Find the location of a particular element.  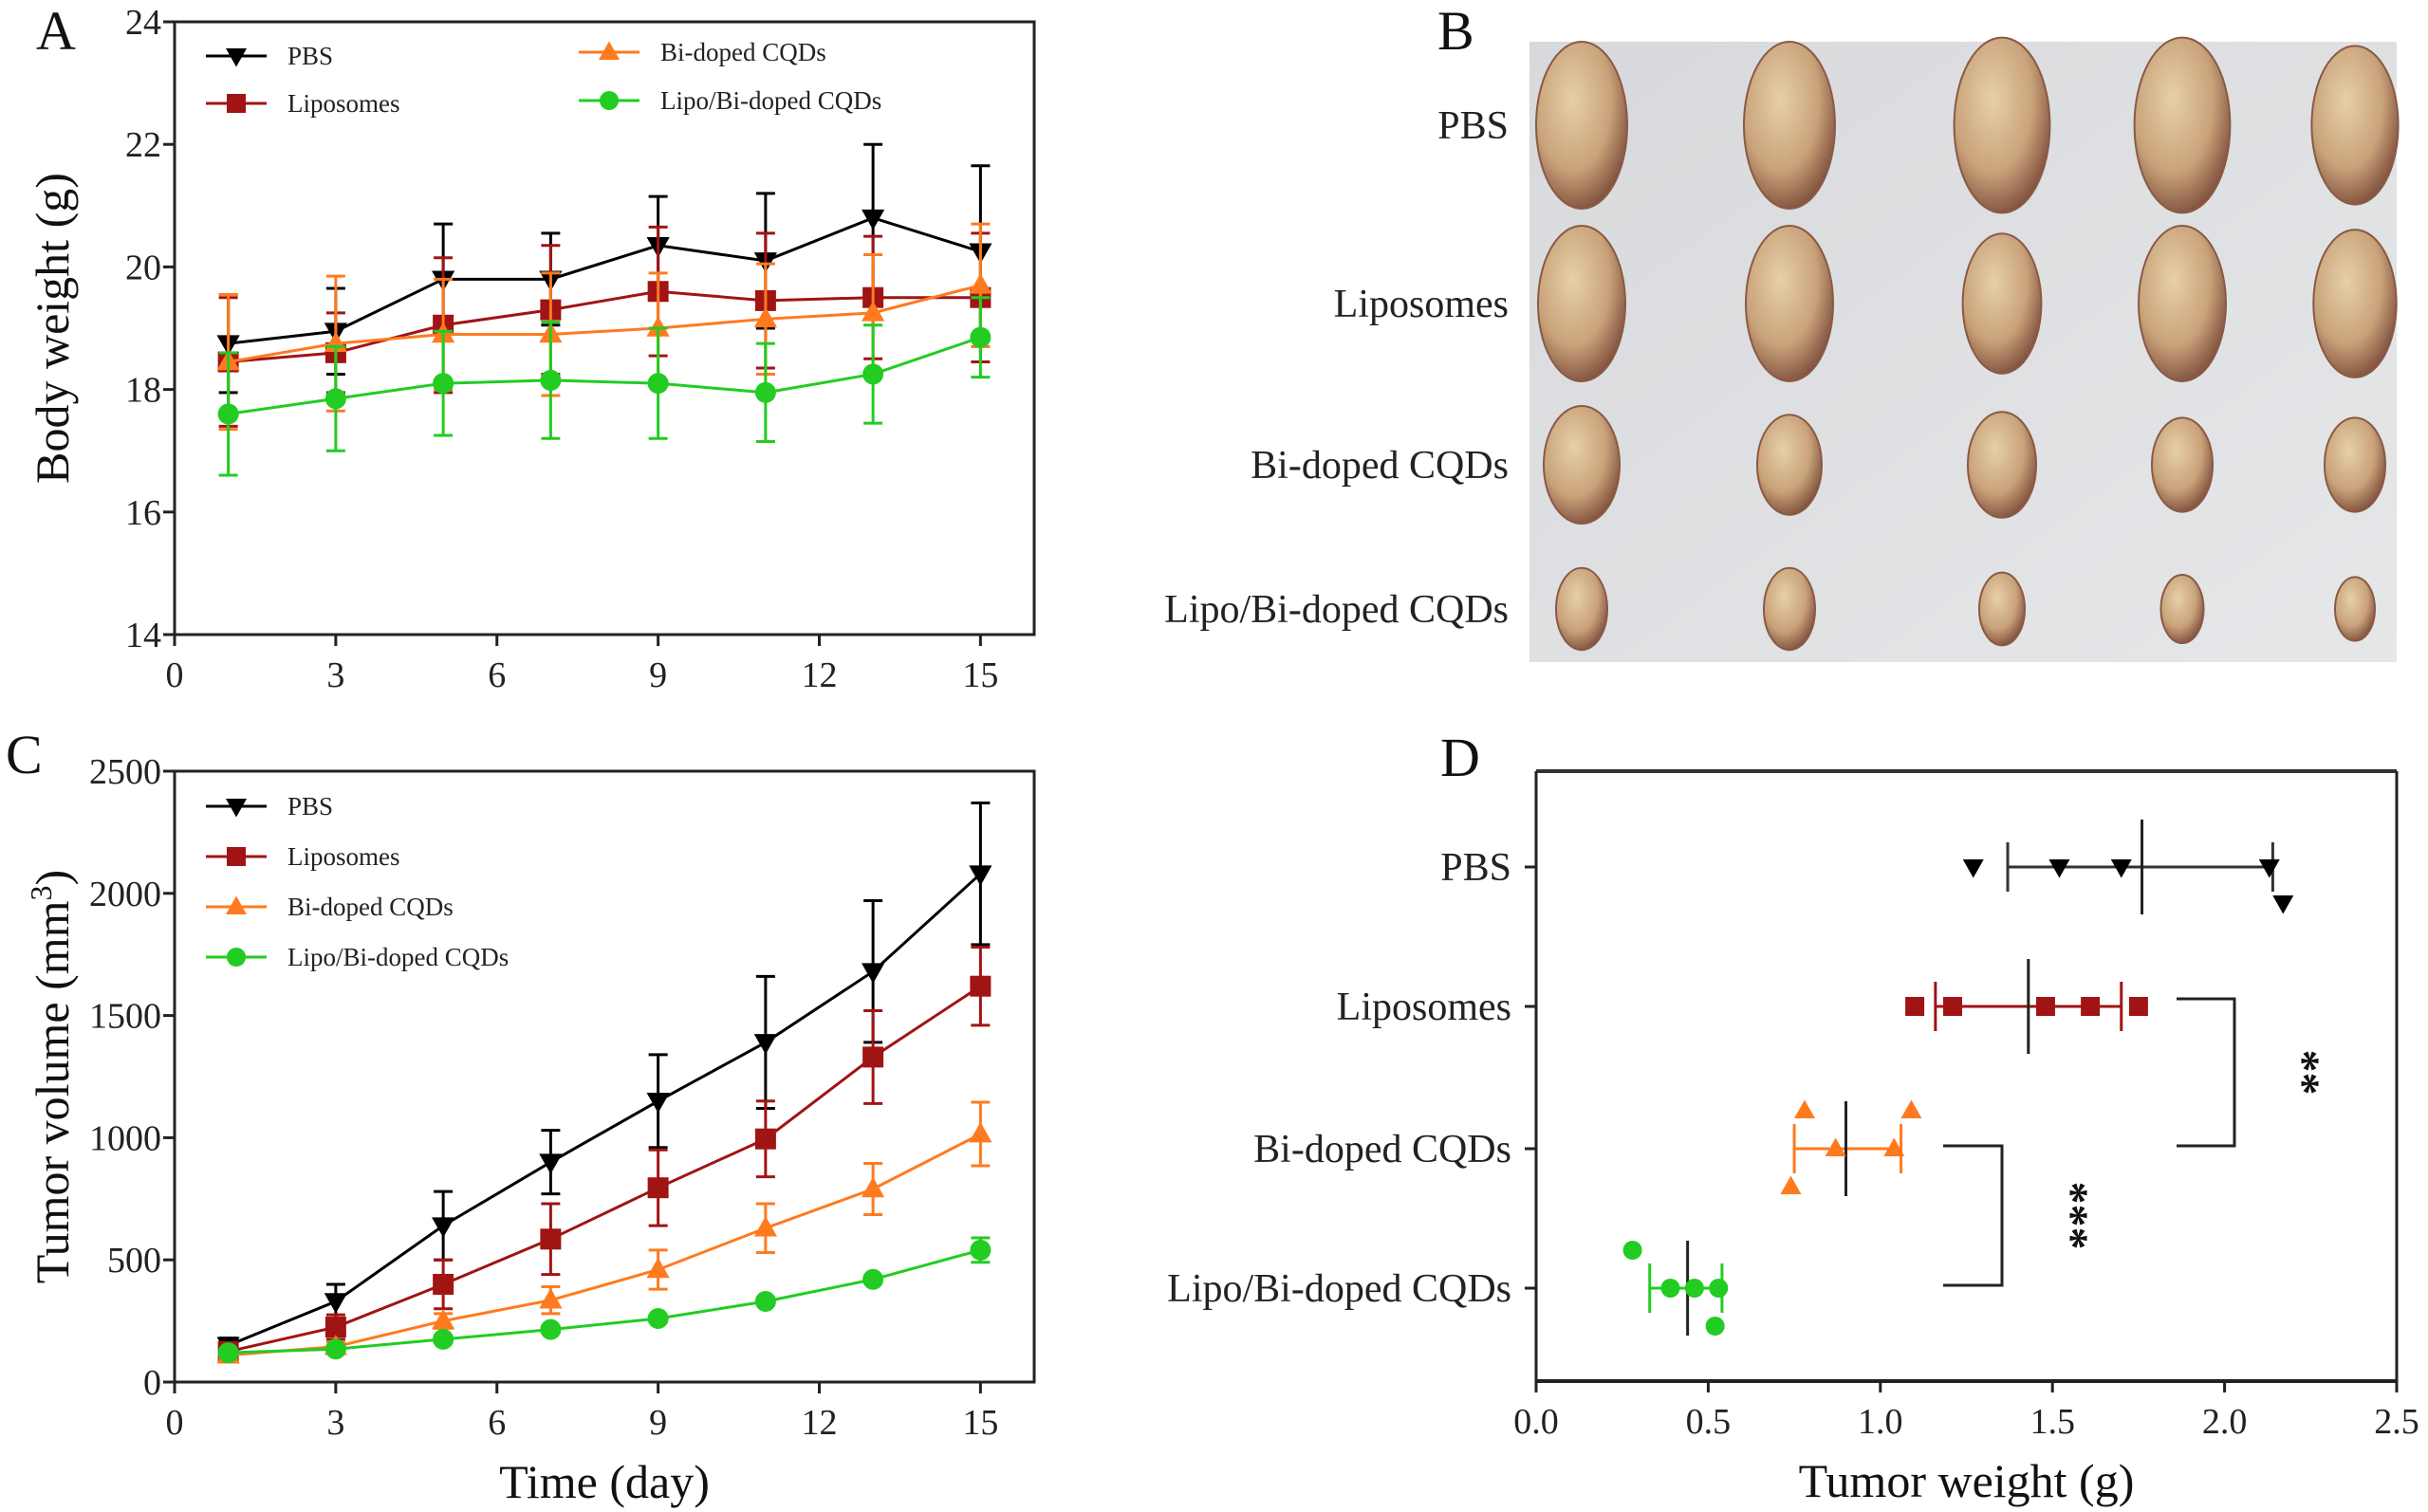

x-axis-title: Time (day) is located at coordinates (605, 1481).